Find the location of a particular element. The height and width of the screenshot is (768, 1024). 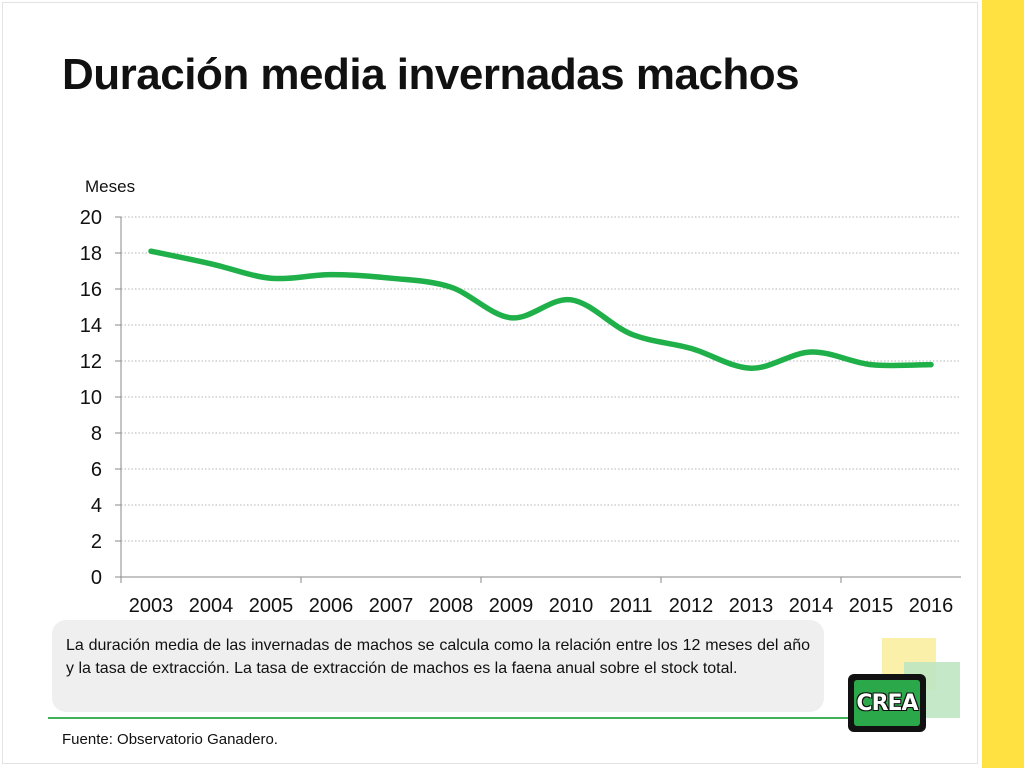

y-tick-label: 10 is located at coordinates (91, 398).